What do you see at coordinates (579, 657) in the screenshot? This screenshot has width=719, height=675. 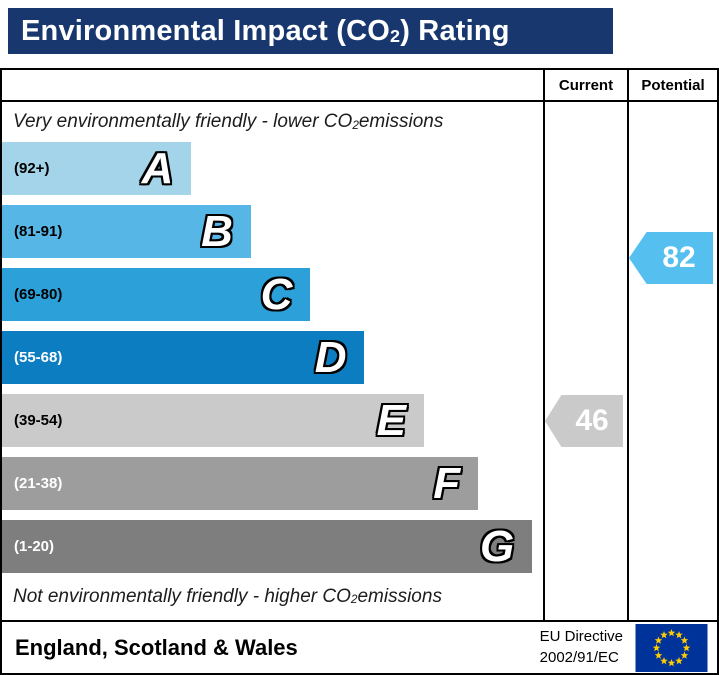 I see `eu-directive-line2: 2002/91/EC` at bounding box center [579, 657].